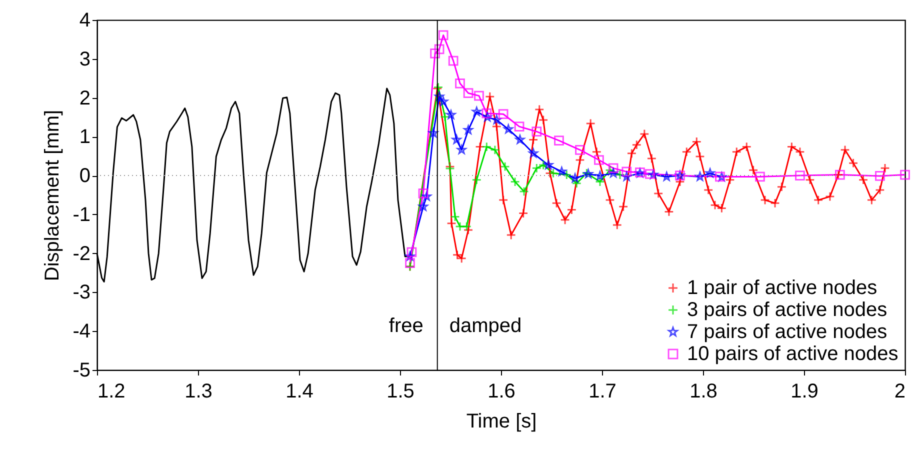  Describe the element at coordinates (485, 326) in the screenshot. I see `annotation: damped` at that location.